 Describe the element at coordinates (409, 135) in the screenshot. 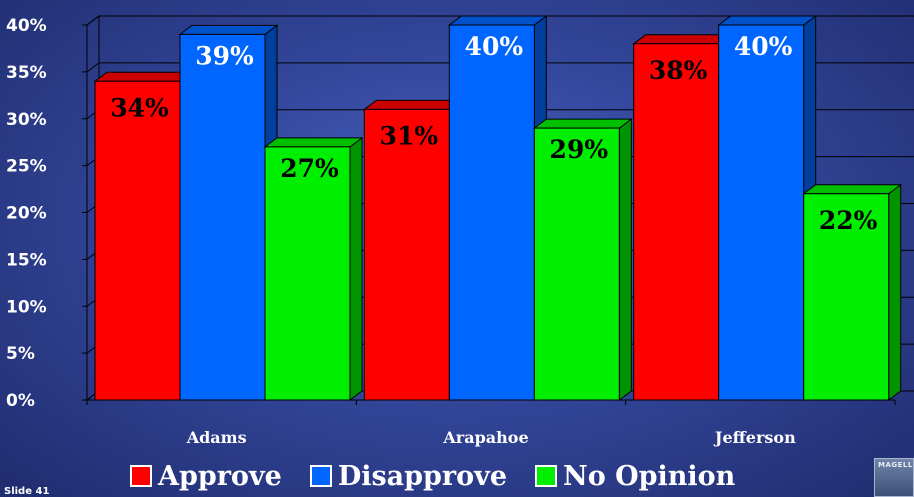

I see `data-label-approve-arapahoe: 31%` at that location.